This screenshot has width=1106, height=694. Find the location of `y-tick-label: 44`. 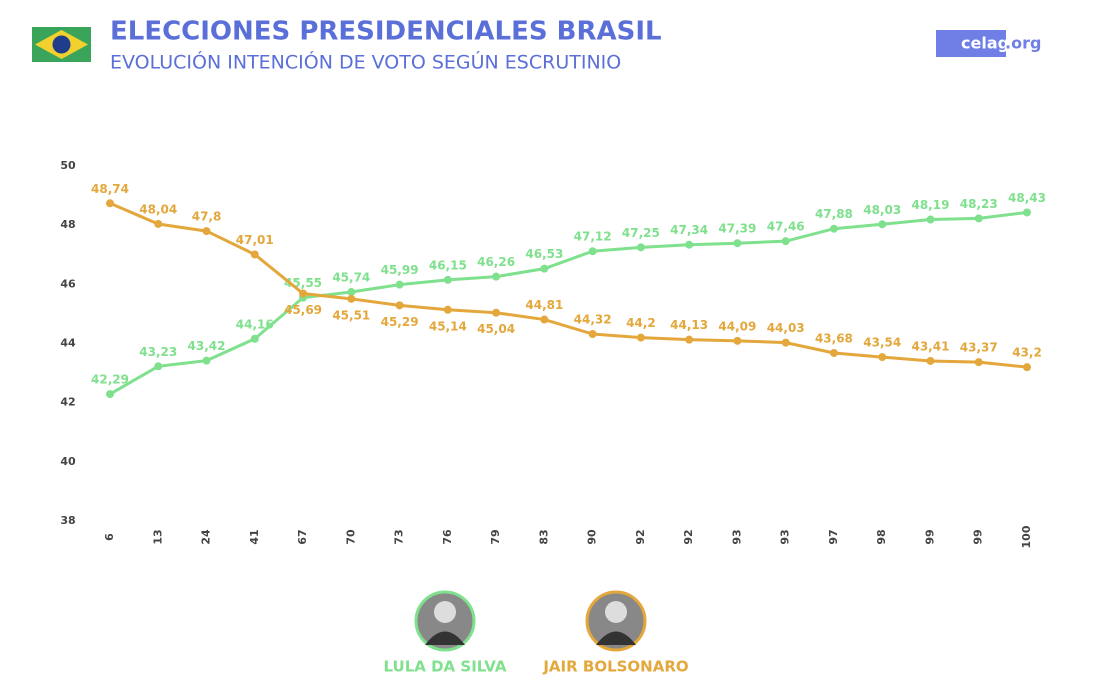

y-tick-label: 44 is located at coordinates (68, 343).